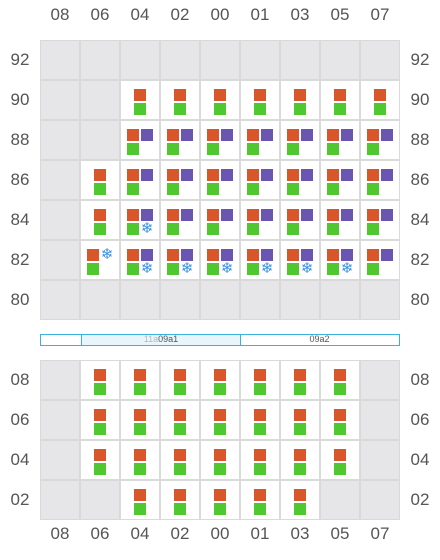 Image resolution: width=440 pixels, height=560 pixels. I want to click on column-label-02: 02, so click(180, 14).